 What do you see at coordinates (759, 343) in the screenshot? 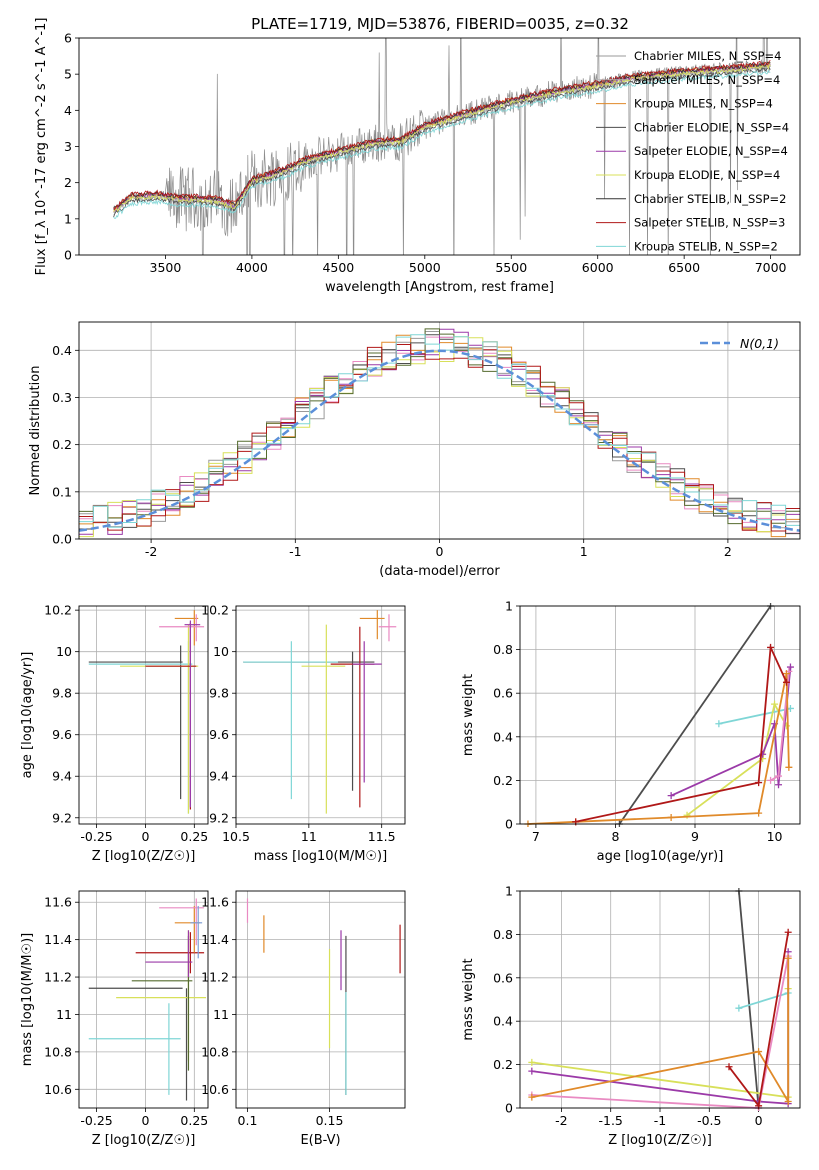
I see `legend-label: N(0,1)` at bounding box center [759, 343].